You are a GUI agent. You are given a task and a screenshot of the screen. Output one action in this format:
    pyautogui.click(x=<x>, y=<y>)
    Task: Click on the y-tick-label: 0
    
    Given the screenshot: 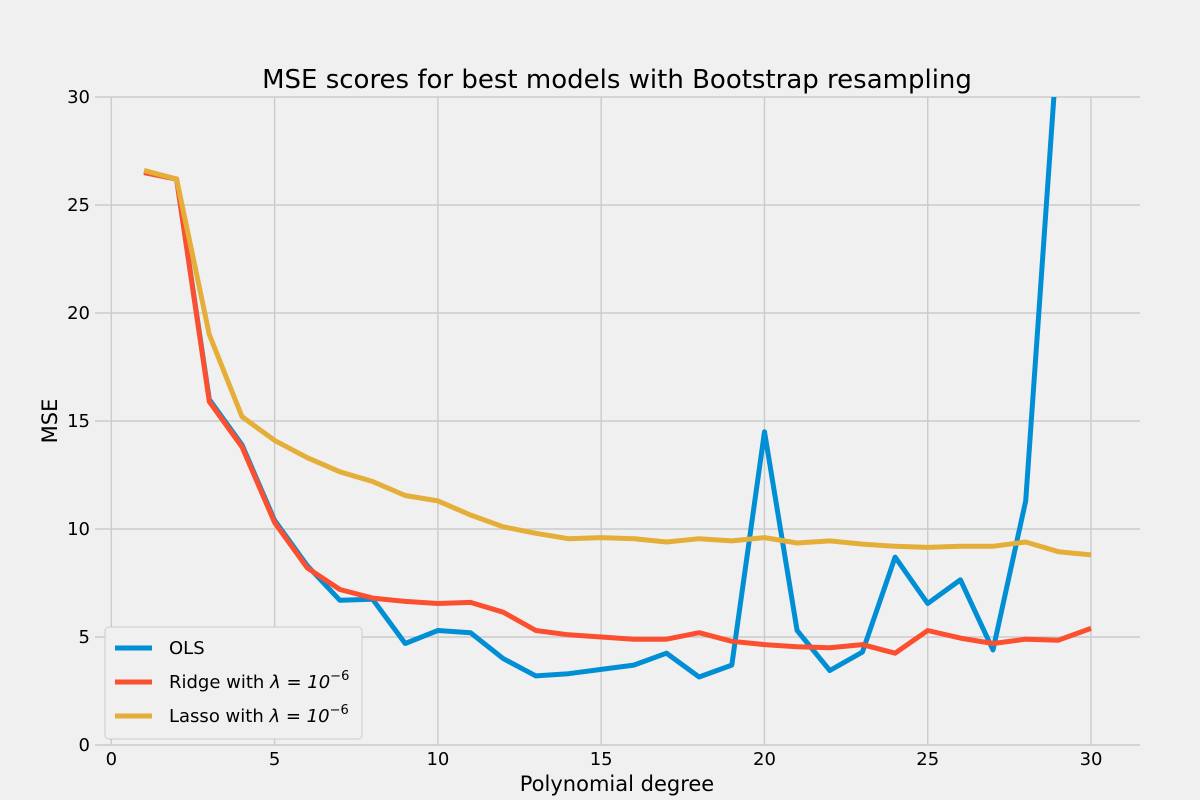 What is the action you would take?
    pyautogui.click(x=84, y=745)
    